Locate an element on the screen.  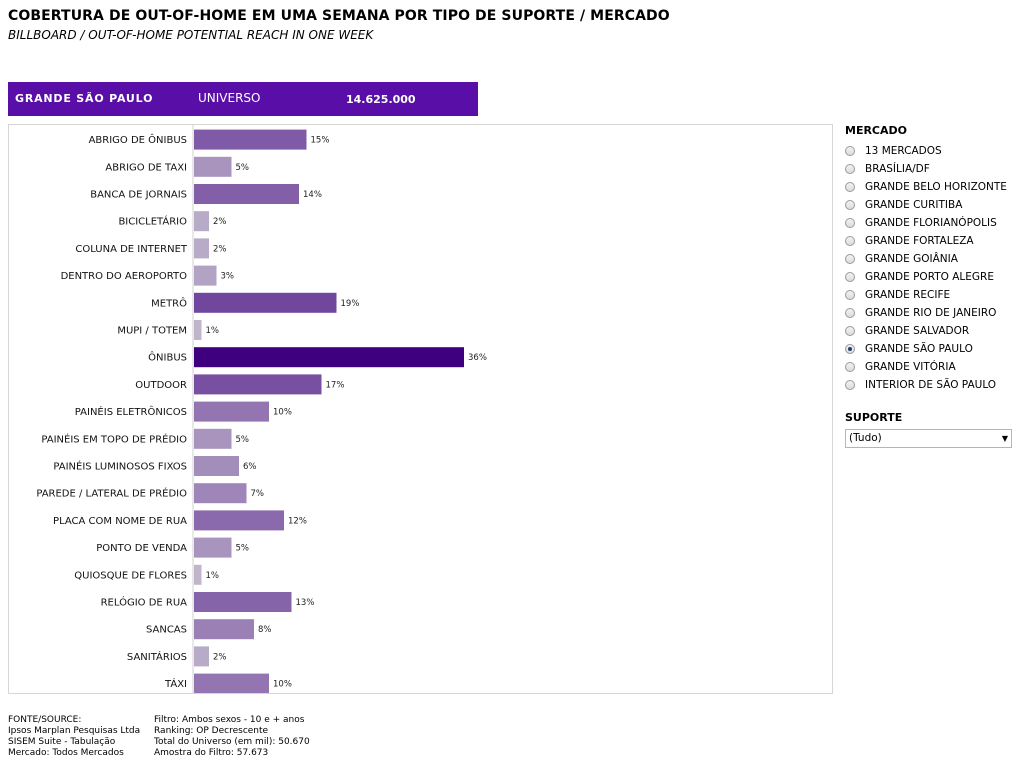
market-option: GRANDE SALVADOR is located at coordinates (926, 331).